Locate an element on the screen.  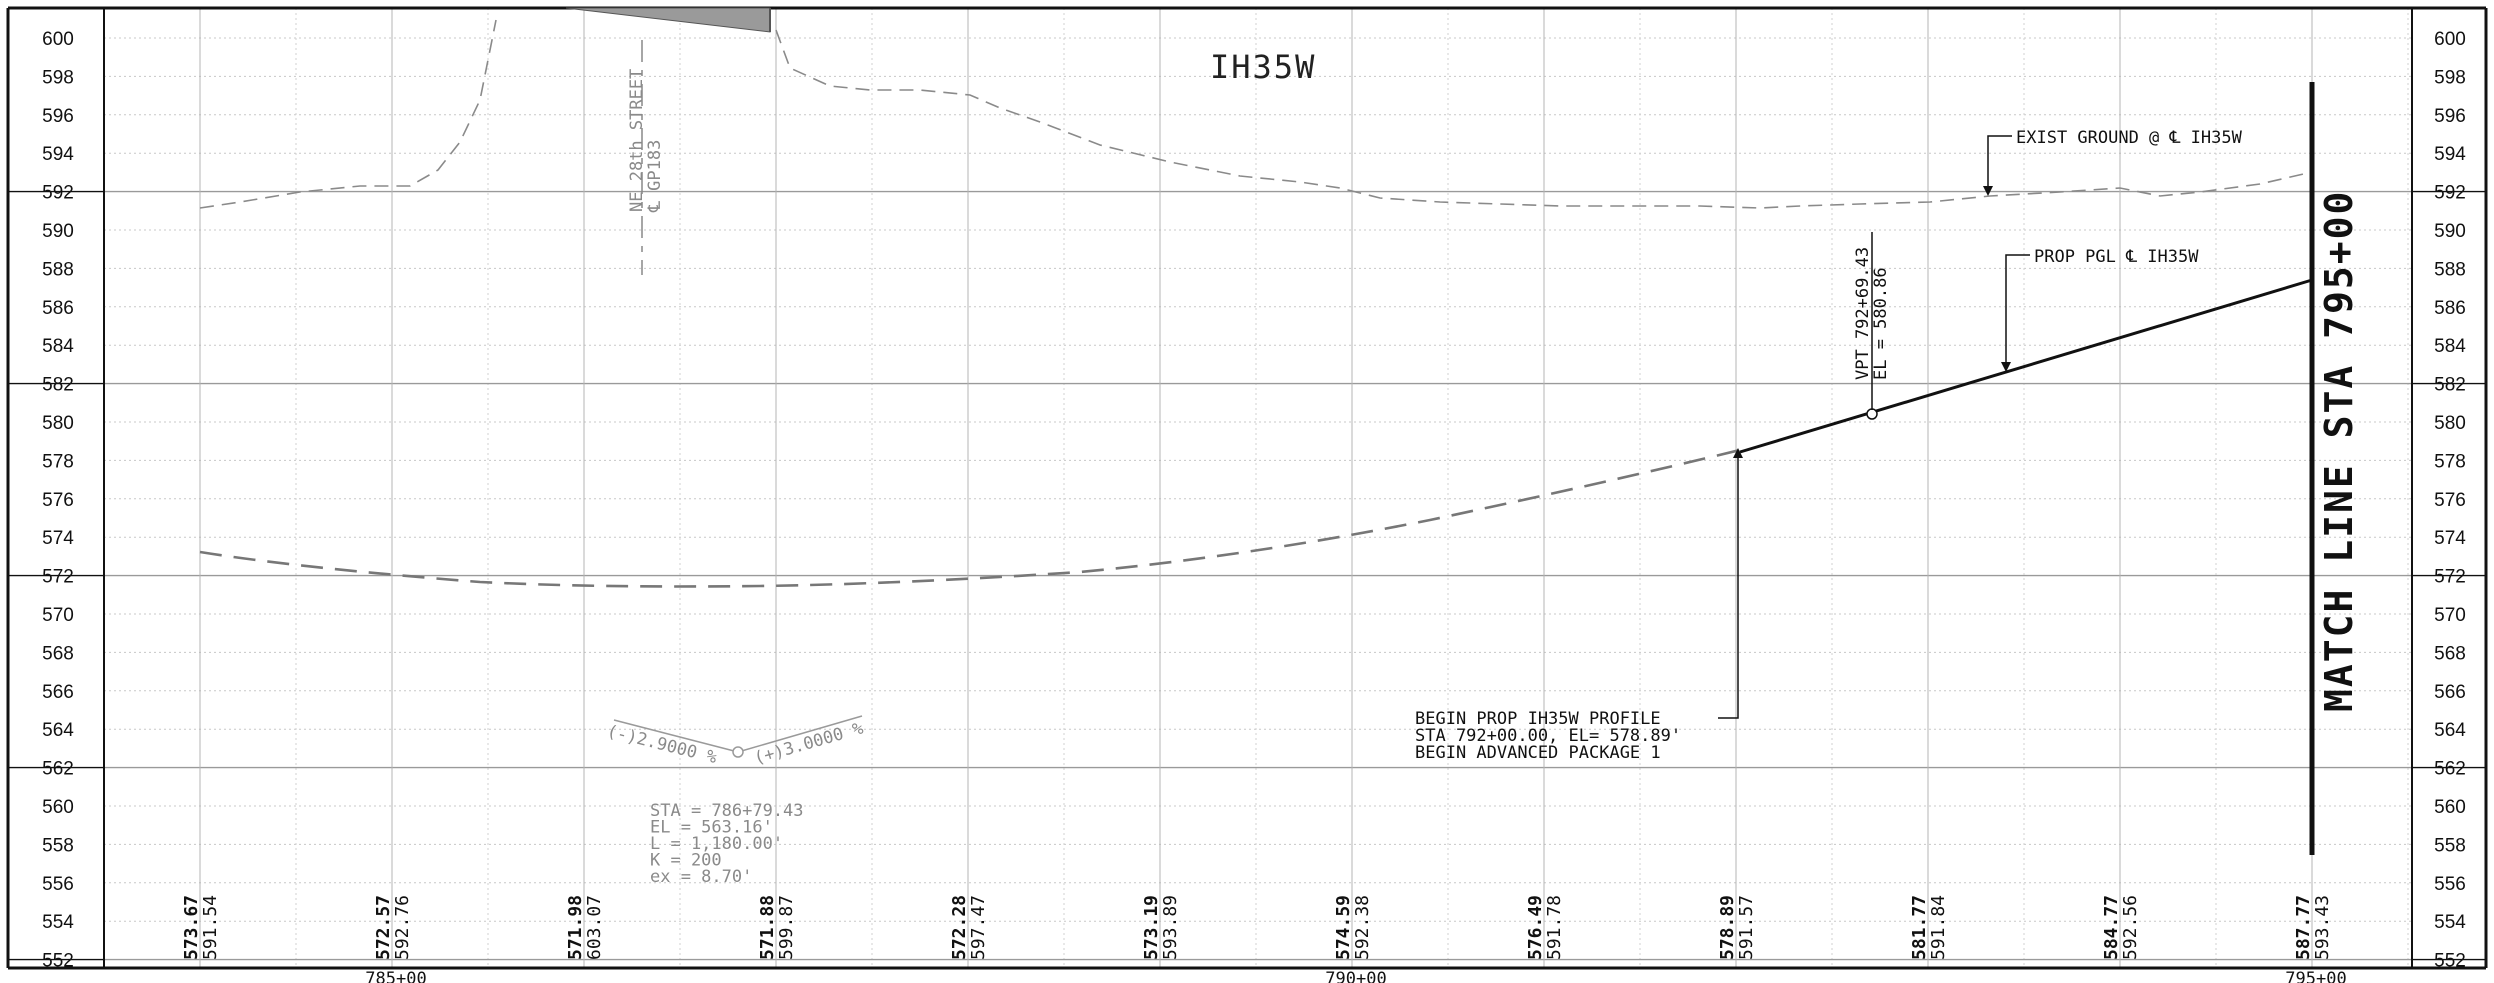
vc-data-line: STA = 786+79.43 is located at coordinates (727, 811).